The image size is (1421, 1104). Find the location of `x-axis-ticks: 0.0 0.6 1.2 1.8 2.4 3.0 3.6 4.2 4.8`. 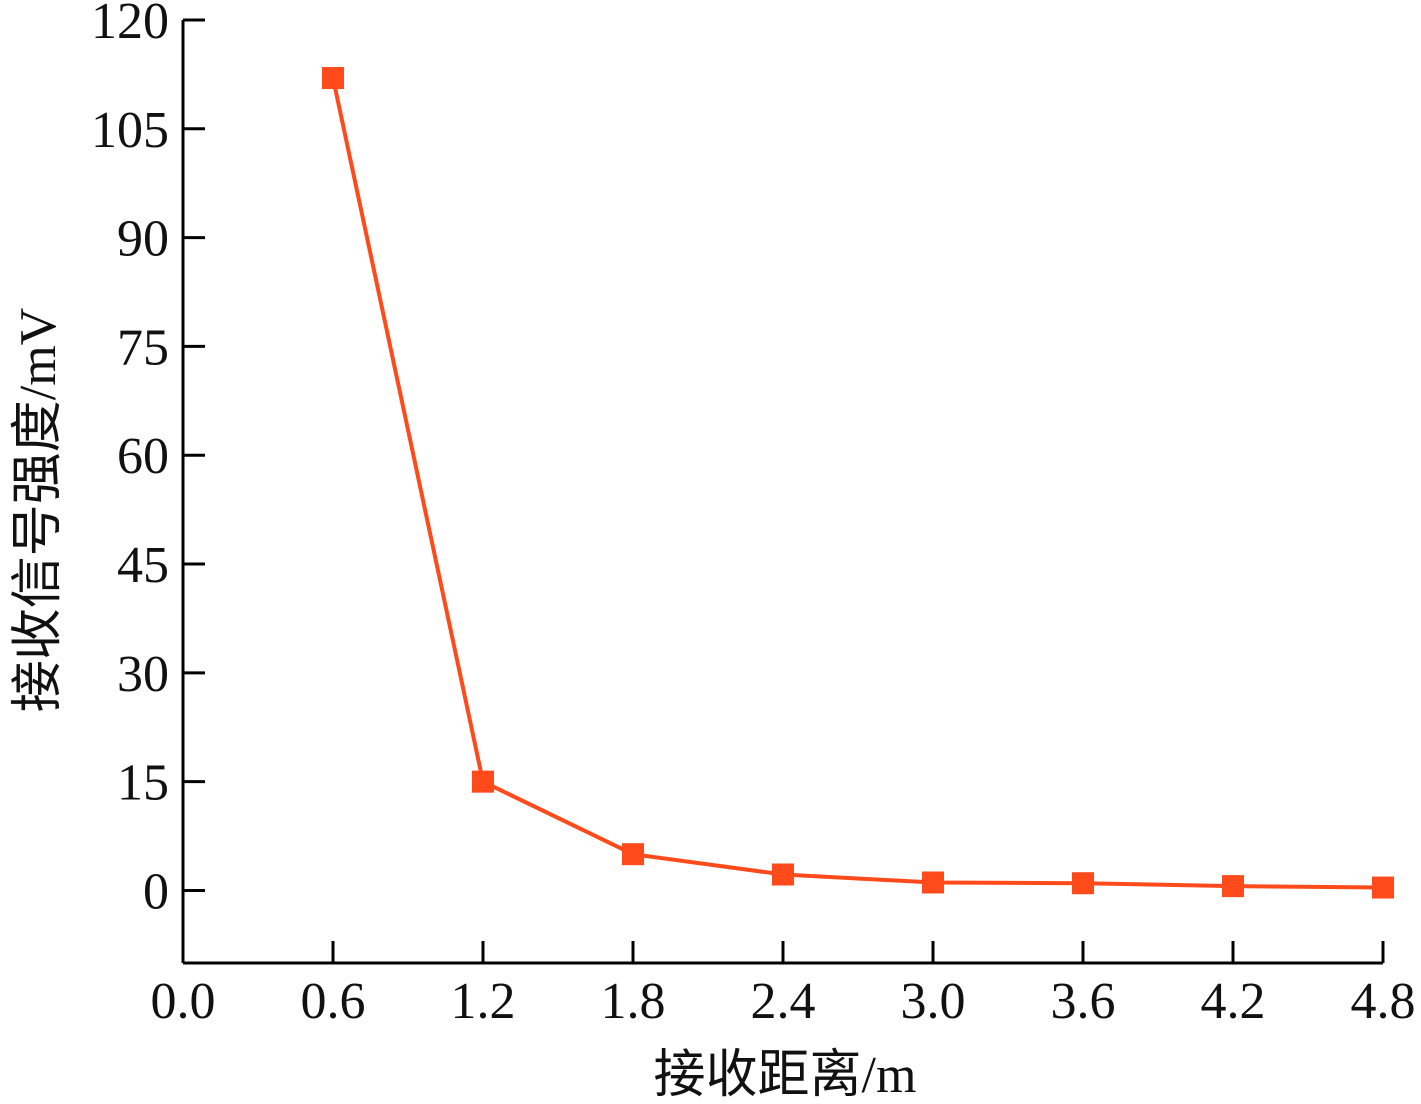

x-axis-ticks: 0.0 0.6 1.2 1.8 2.4 3.0 3.6 4.2 4.8 is located at coordinates (783, 985).